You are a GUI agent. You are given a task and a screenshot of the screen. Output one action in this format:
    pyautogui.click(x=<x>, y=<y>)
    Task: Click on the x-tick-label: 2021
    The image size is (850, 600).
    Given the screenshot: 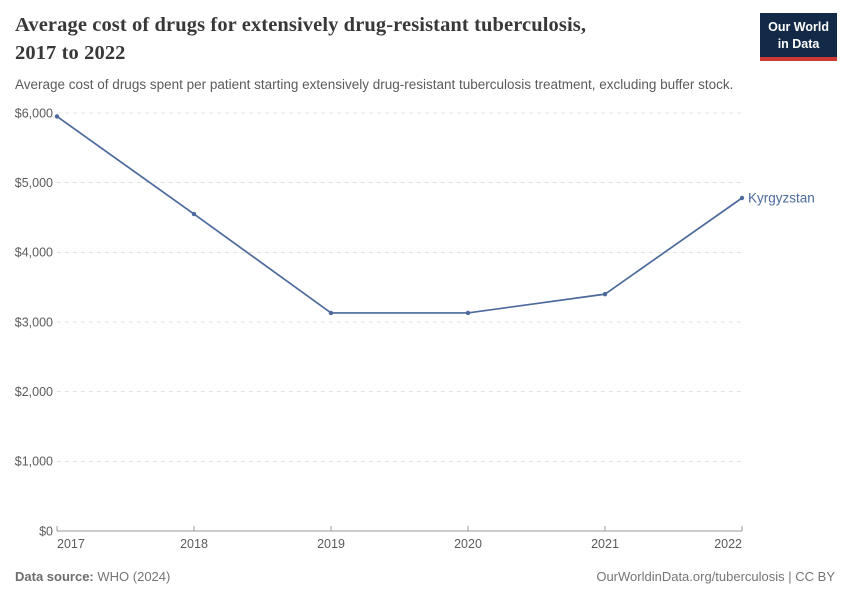 What is the action you would take?
    pyautogui.click(x=605, y=544)
    